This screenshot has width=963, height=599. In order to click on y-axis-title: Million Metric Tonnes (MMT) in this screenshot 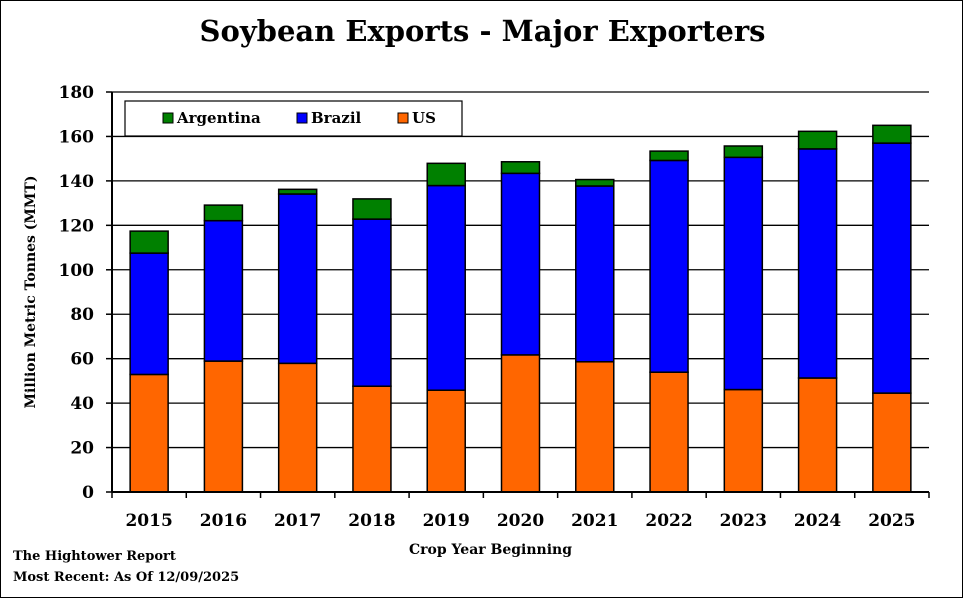, I will do `click(31, 292)`.